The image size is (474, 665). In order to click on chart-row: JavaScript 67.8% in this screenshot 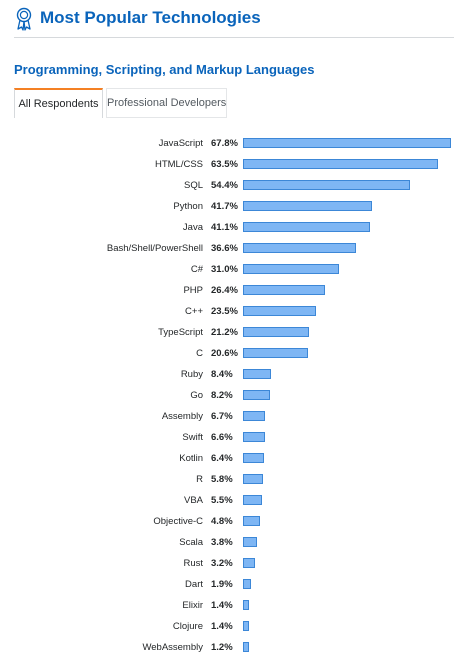, I will do `click(237, 144)`.